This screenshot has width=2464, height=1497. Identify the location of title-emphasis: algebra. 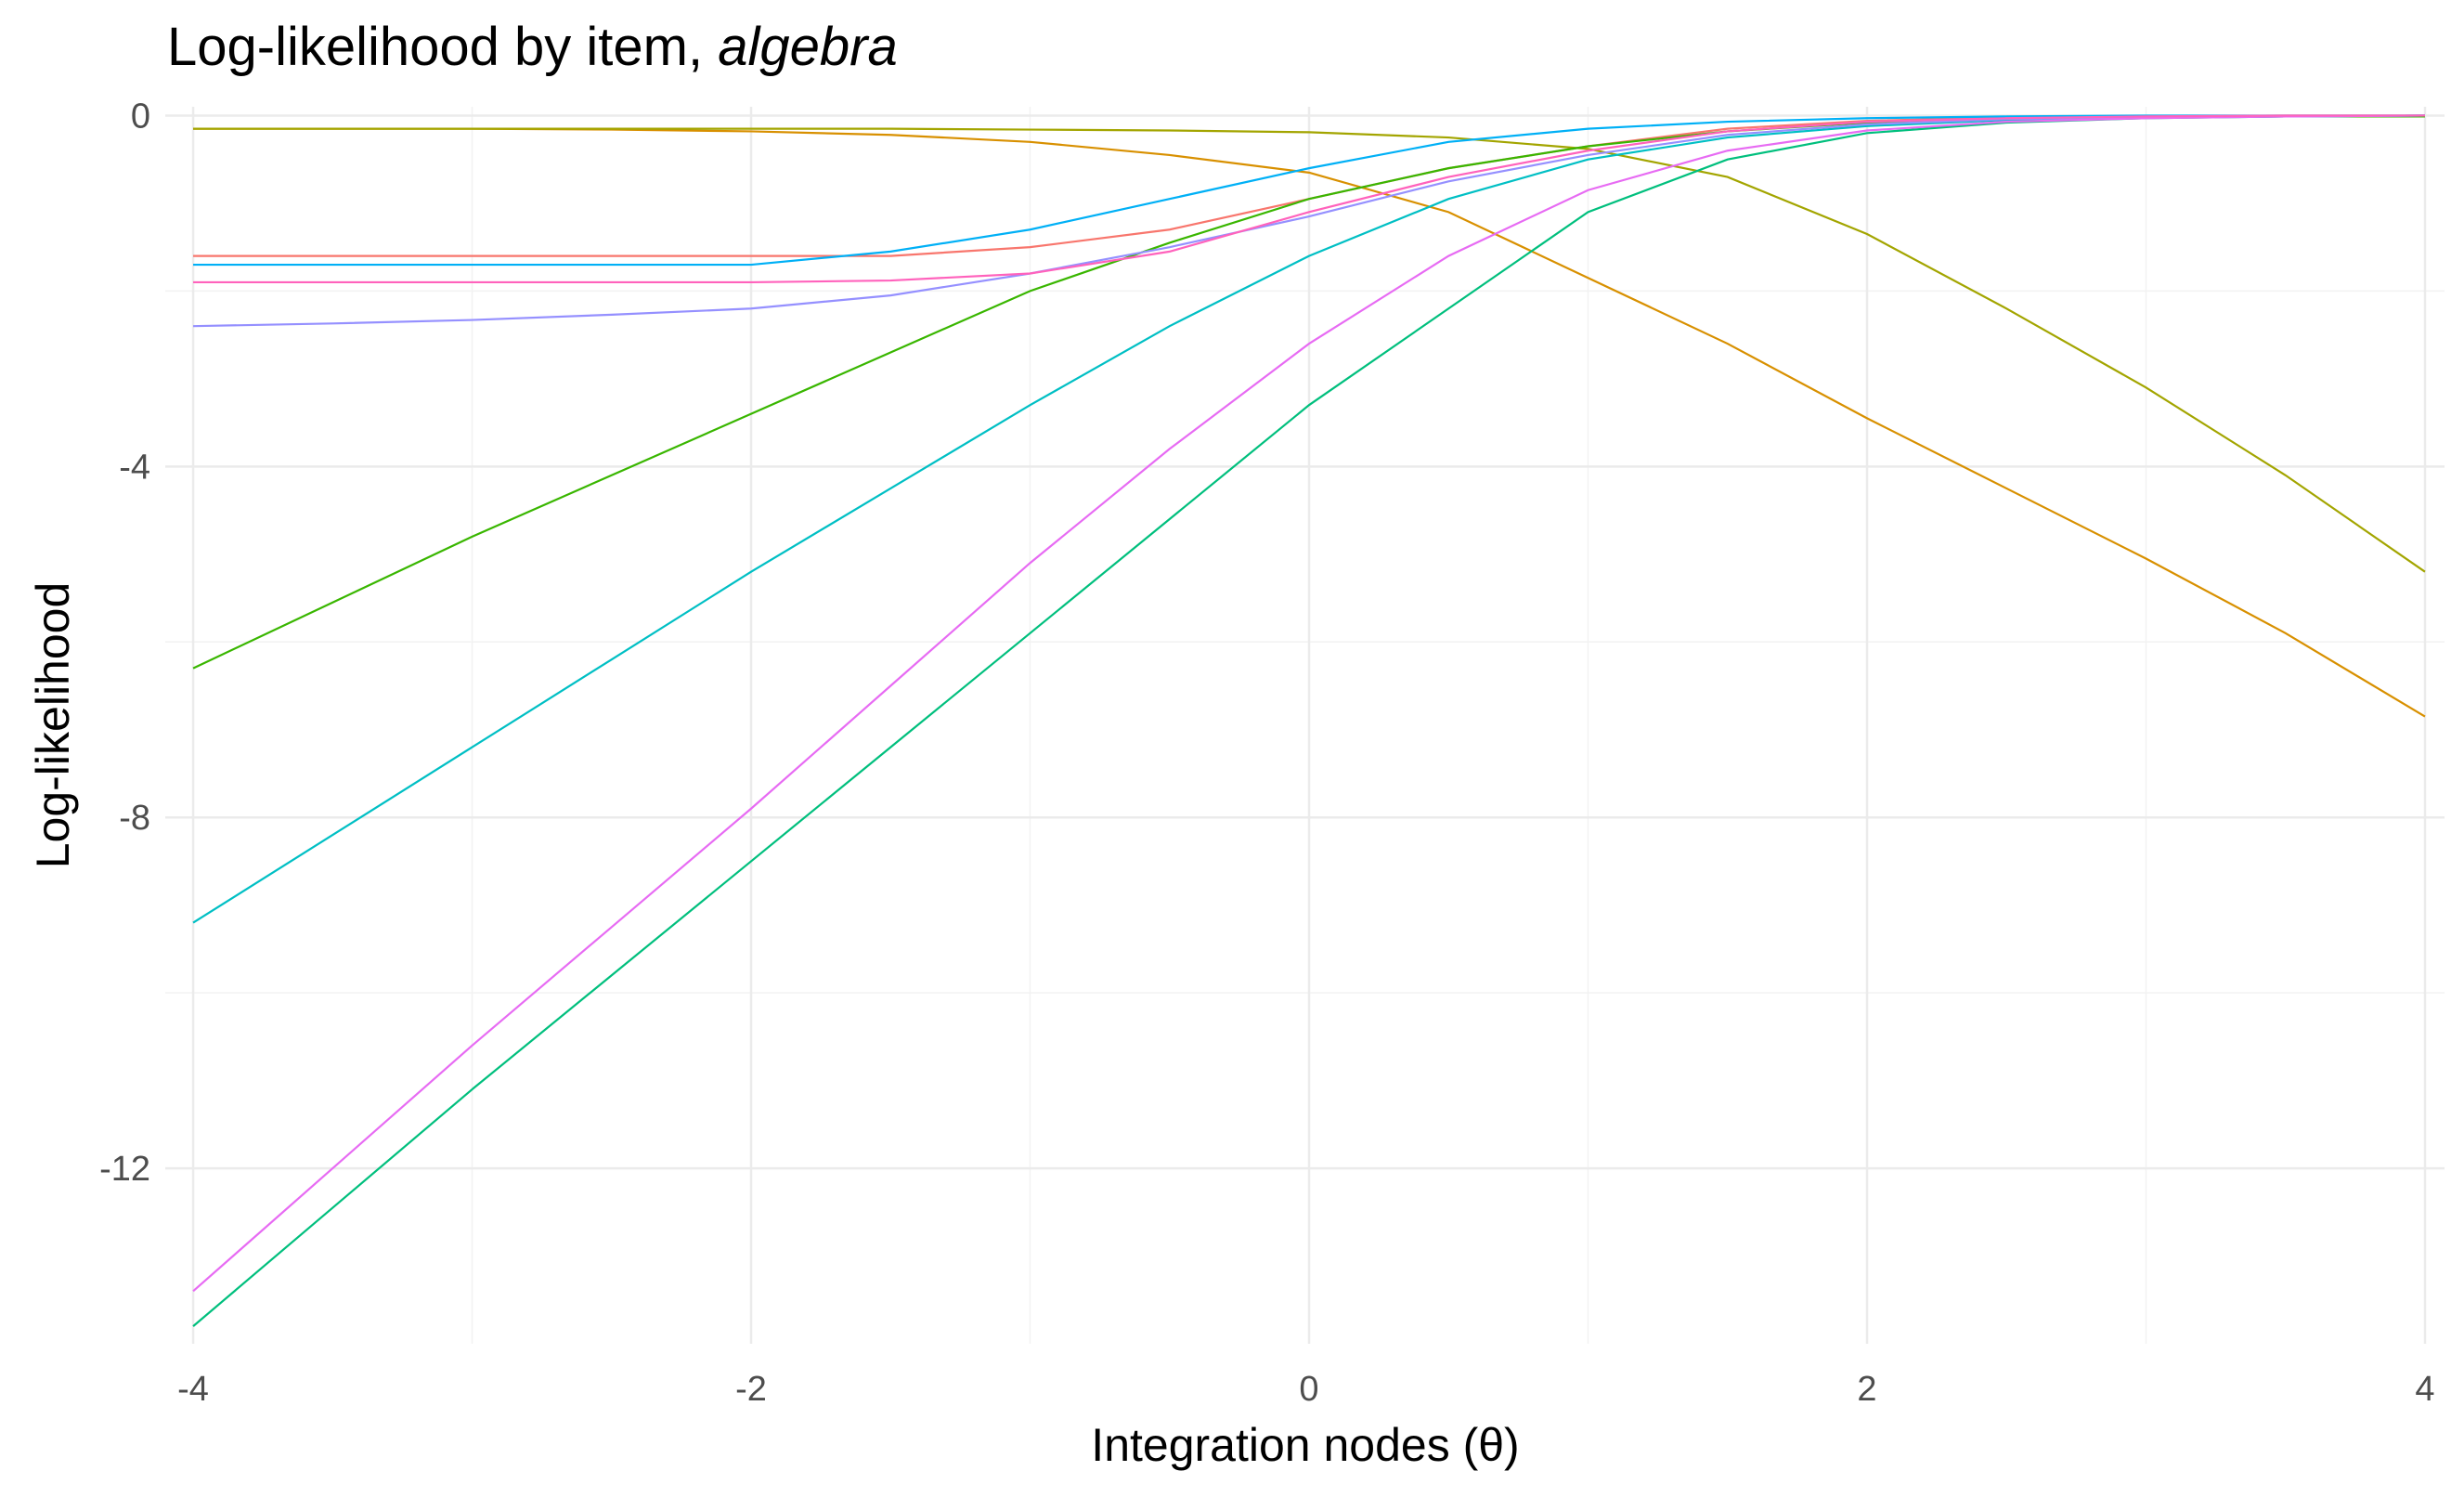
(807, 47).